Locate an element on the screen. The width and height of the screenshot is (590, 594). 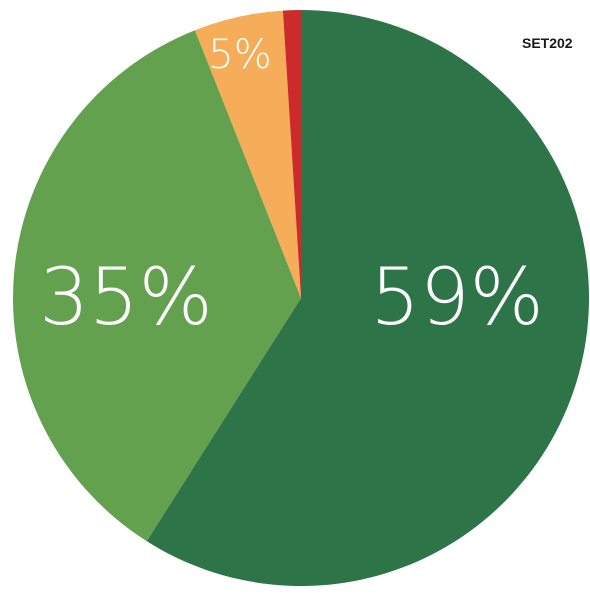
pie-slice-label-1: 59% is located at coordinates (456, 298).